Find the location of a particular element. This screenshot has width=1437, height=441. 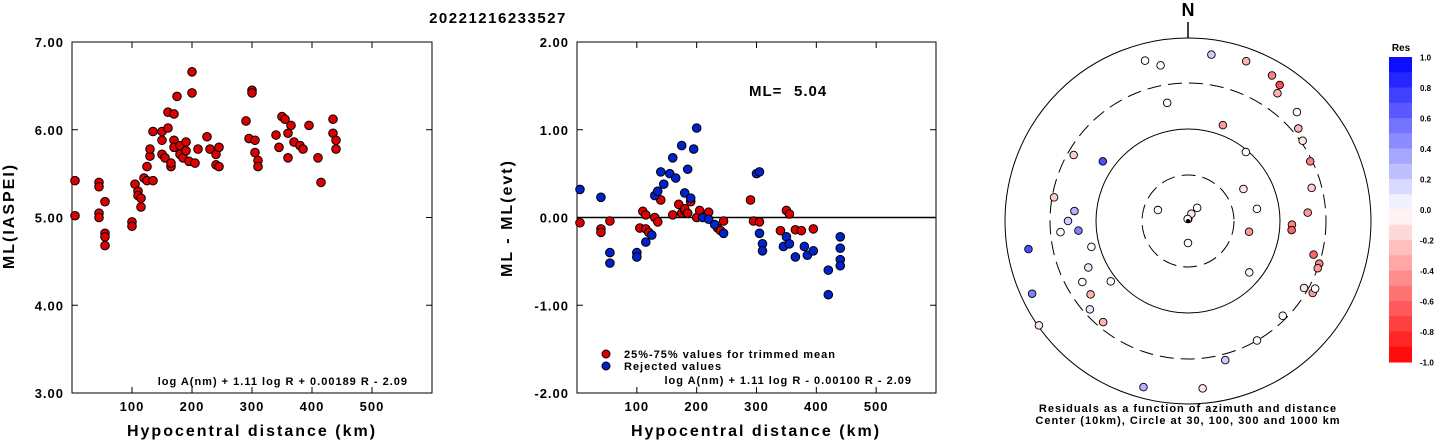

y-tick-label: 0.00 is located at coordinates (554, 218).